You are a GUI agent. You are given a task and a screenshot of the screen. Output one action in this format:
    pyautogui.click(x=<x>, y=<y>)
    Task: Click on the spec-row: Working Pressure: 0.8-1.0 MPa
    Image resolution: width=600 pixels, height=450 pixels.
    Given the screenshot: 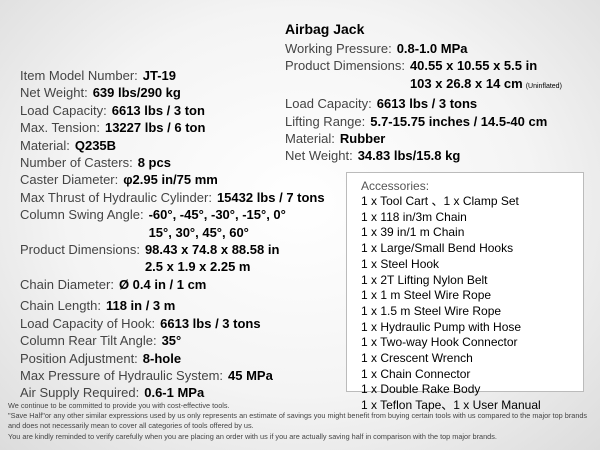 What is the action you would take?
    pyautogui.click(x=423, y=48)
    